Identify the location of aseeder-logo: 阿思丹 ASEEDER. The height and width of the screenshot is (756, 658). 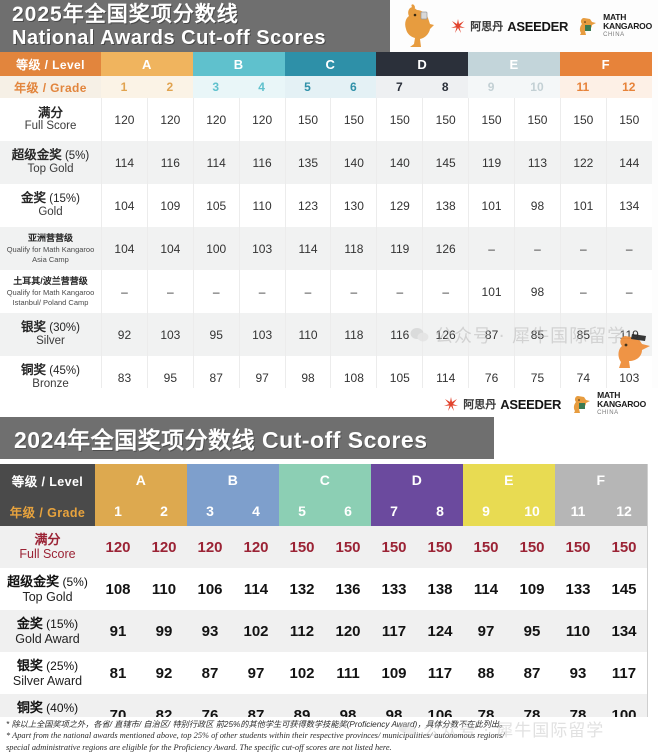
(509, 26).